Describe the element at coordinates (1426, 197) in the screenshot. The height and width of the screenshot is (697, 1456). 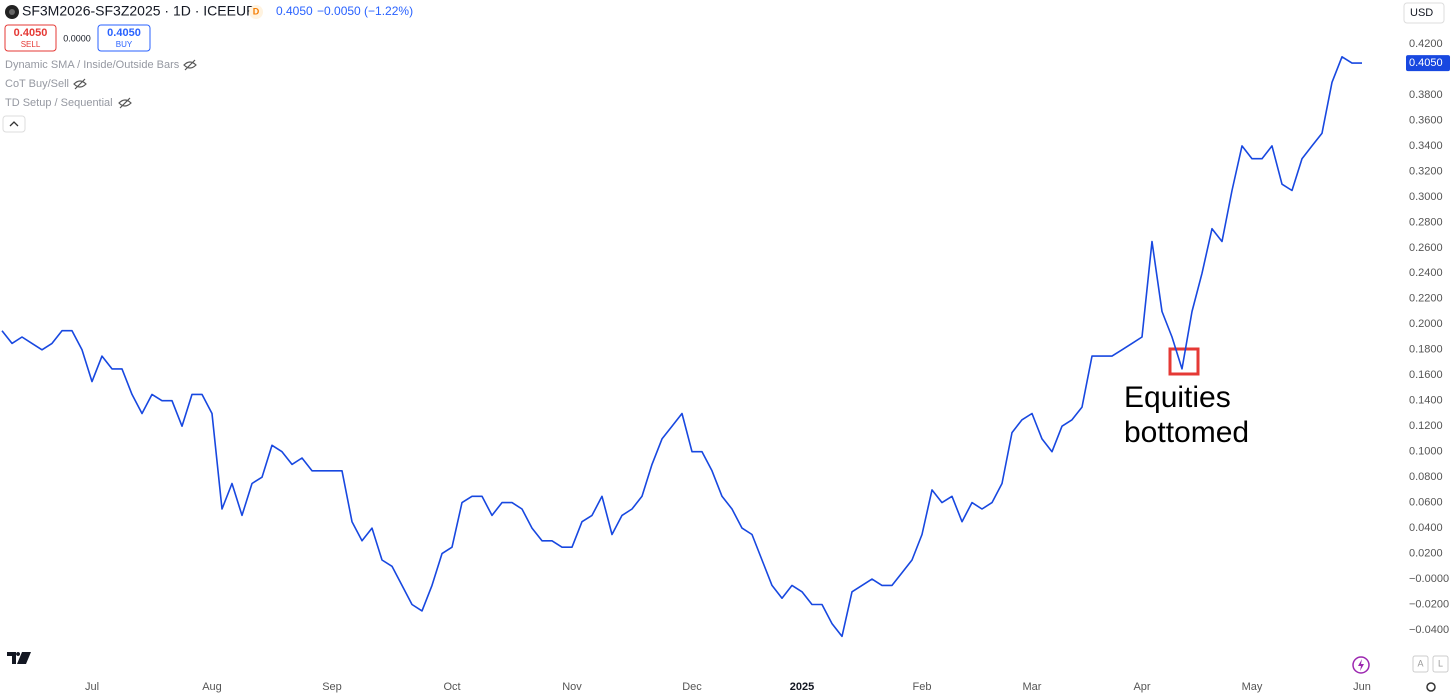
I see `y-tick-label: 0.3000` at that location.